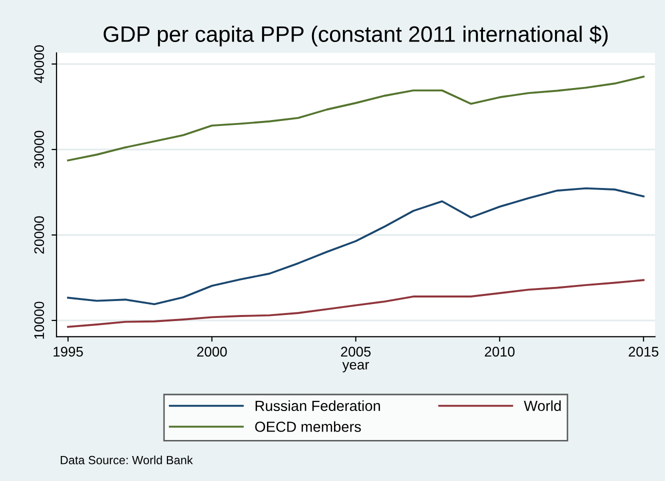 Image resolution: width=665 pixels, height=481 pixels. Describe the element at coordinates (39, 320) in the screenshot. I see `y-tick-label: 10000` at that location.